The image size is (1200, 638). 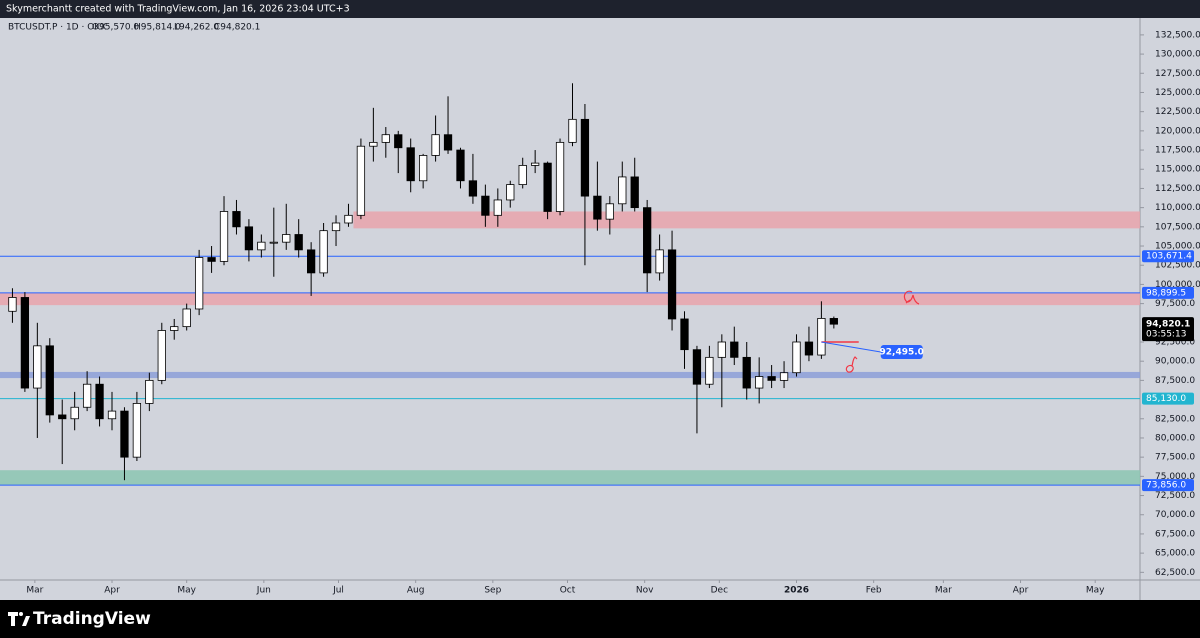 I want to click on close-text: C94,820.1, so click(x=237, y=28).